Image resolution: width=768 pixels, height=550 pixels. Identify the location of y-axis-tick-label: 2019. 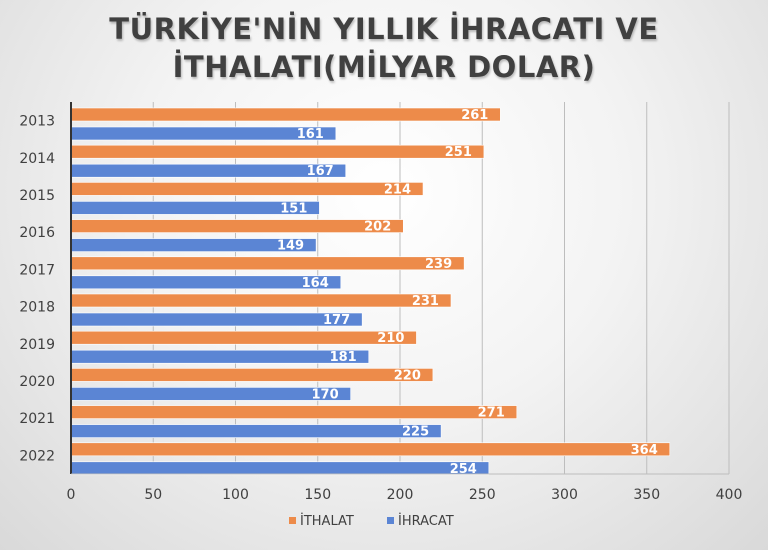
(37, 345).